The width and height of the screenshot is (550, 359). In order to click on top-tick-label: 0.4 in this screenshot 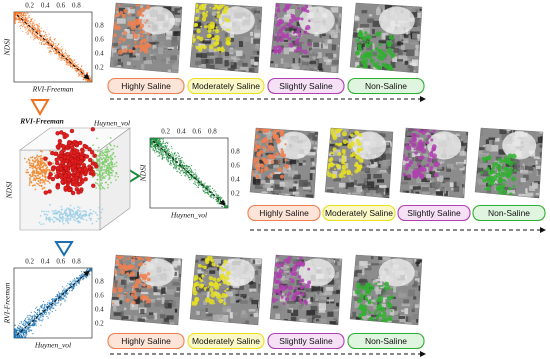, I will do `click(45, 262)`.